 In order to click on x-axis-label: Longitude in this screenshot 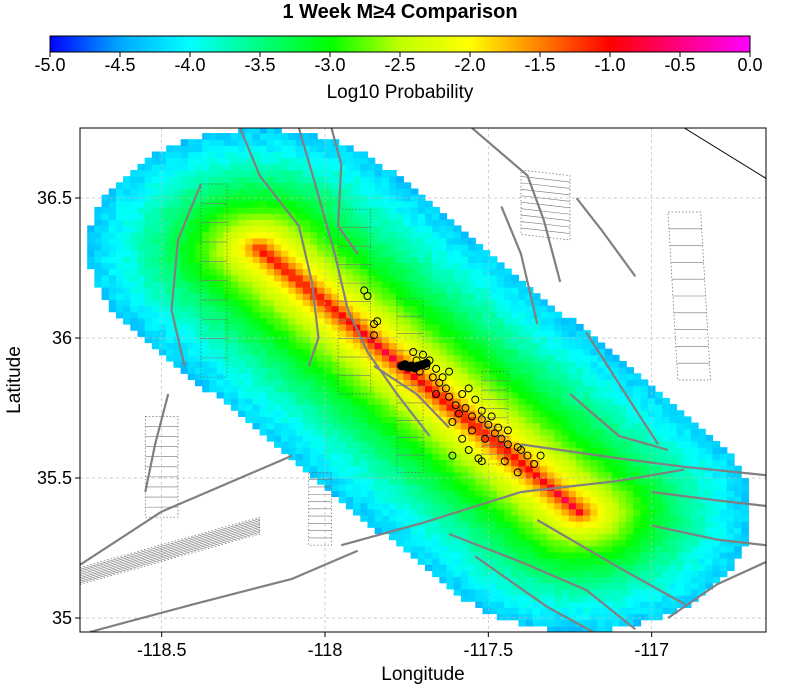, I will do `click(422, 674)`.